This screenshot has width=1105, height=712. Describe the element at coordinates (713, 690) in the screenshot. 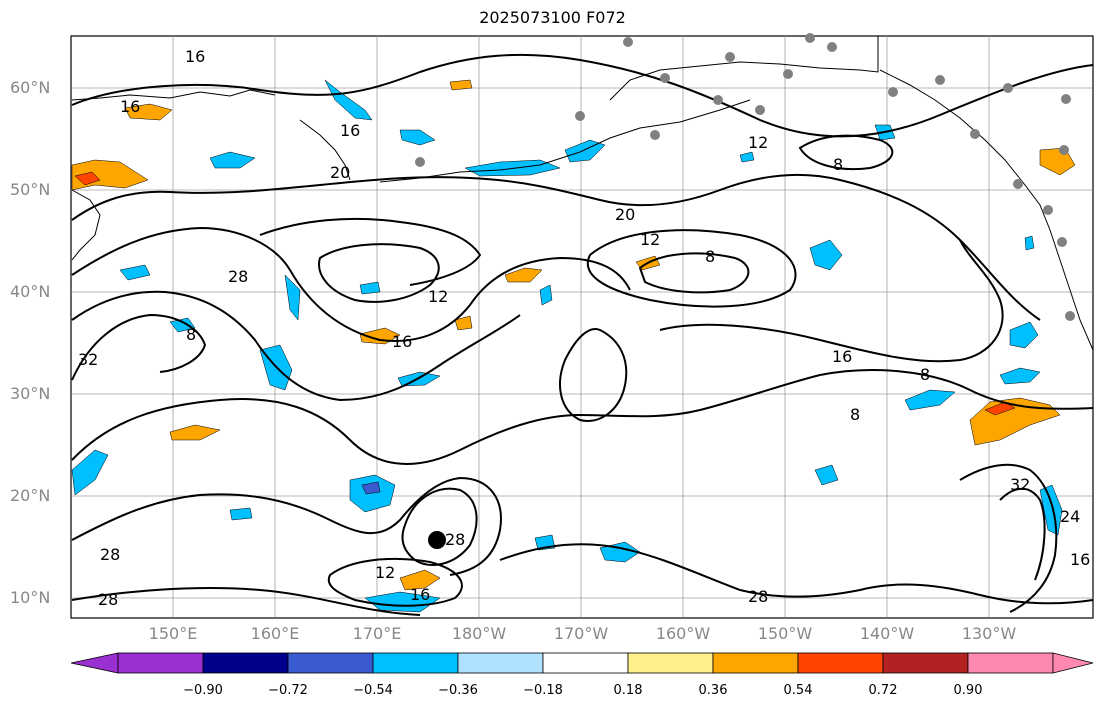

I see `colorbar-tick-label: 0.36` at that location.